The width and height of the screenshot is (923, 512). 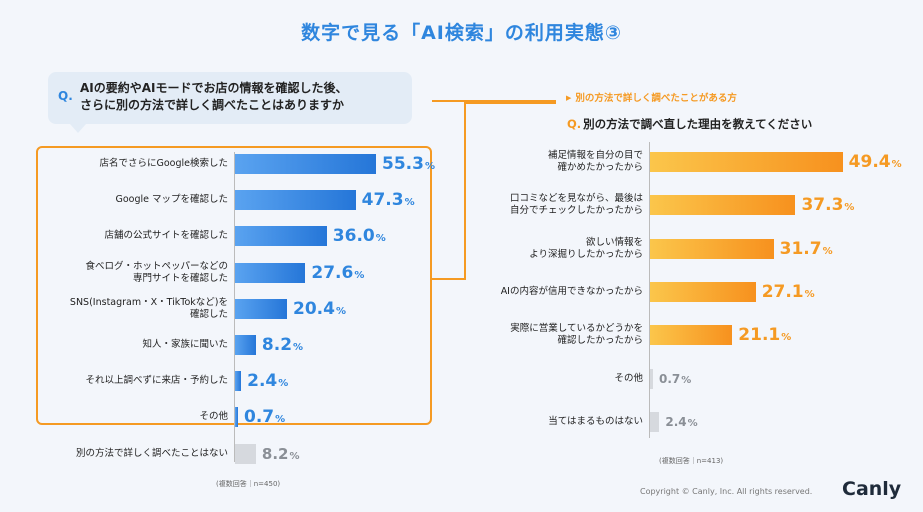 I want to click on value-number: 55.3, so click(x=403, y=164).